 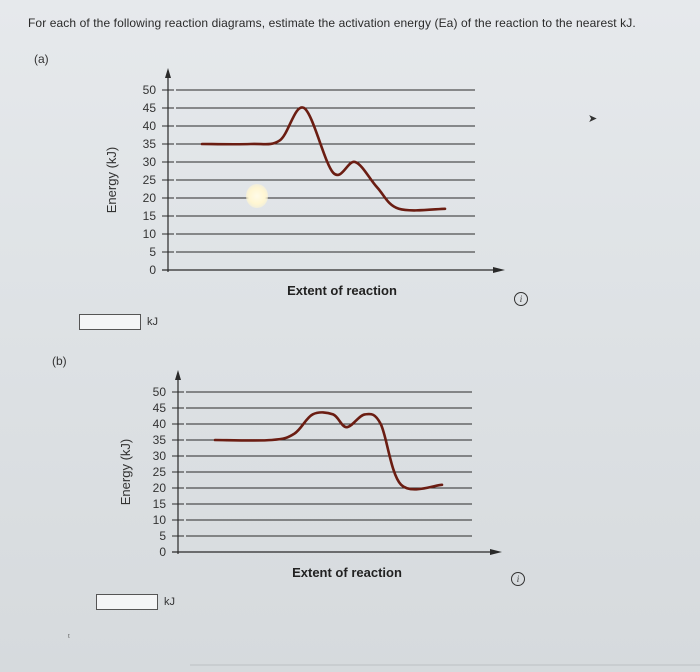 I want to click on screen-glare, so click(x=257, y=196).